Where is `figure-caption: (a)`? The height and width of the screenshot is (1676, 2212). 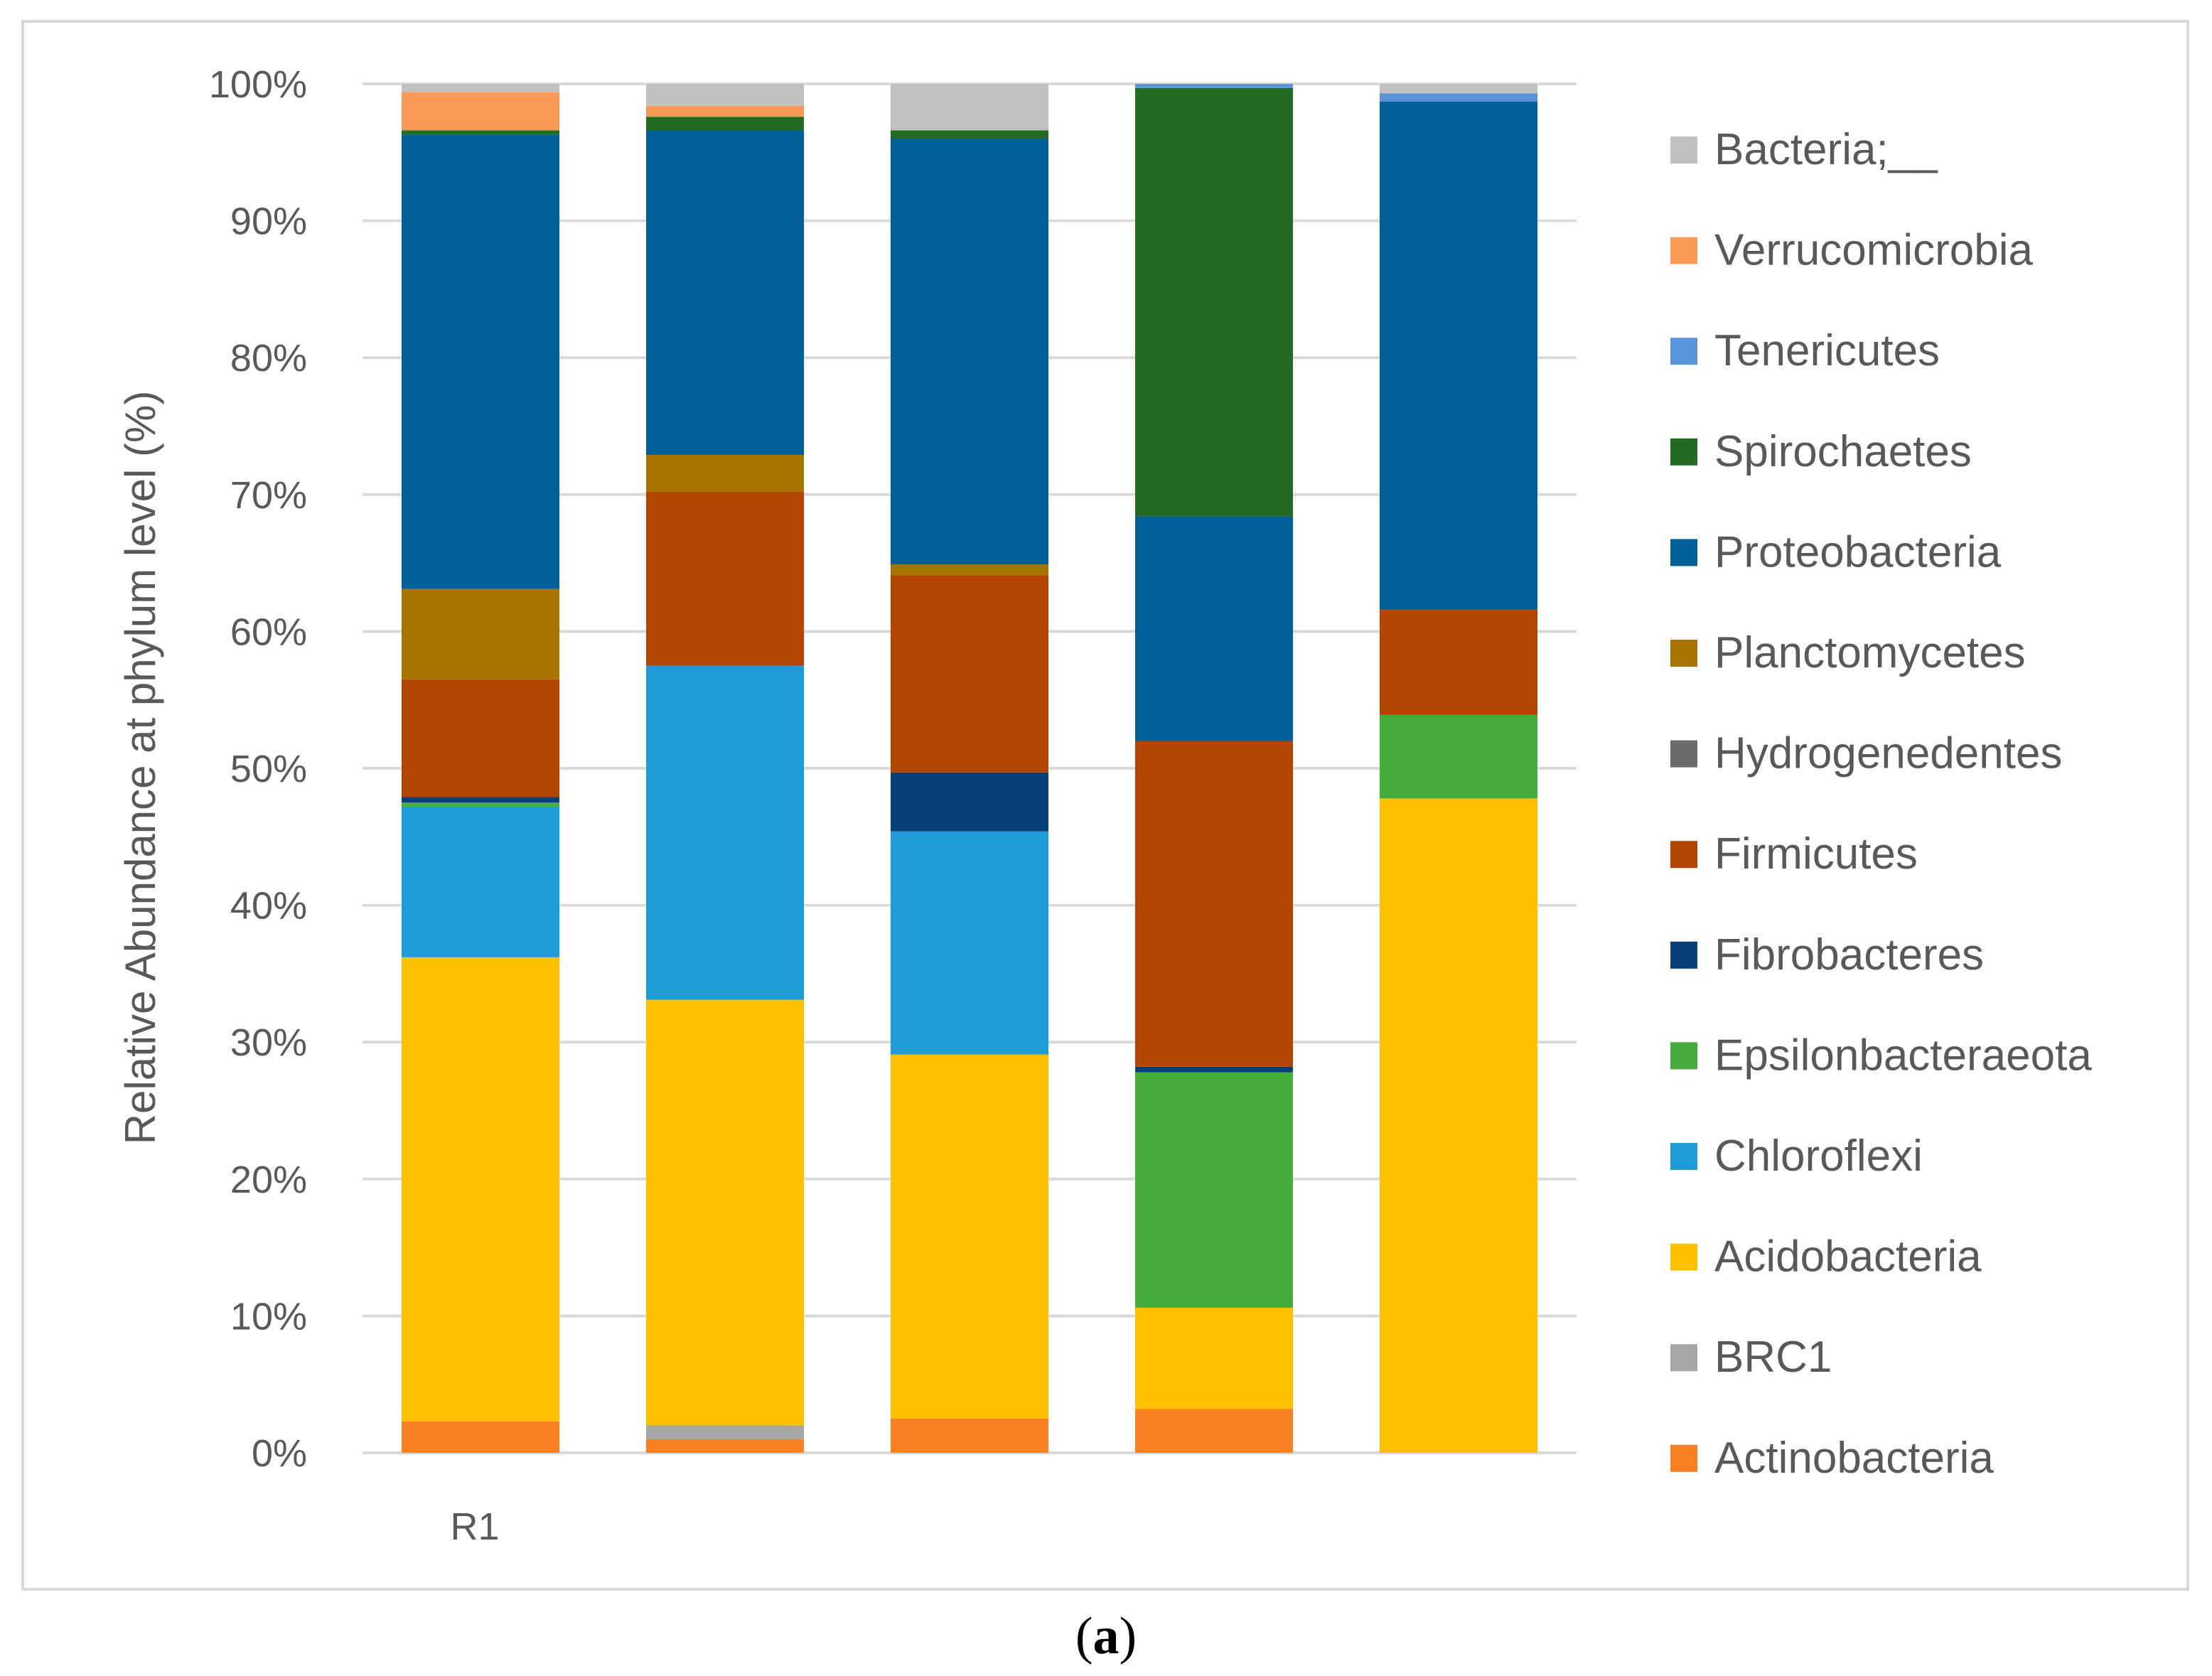
figure-caption: (a) is located at coordinates (1106, 1636).